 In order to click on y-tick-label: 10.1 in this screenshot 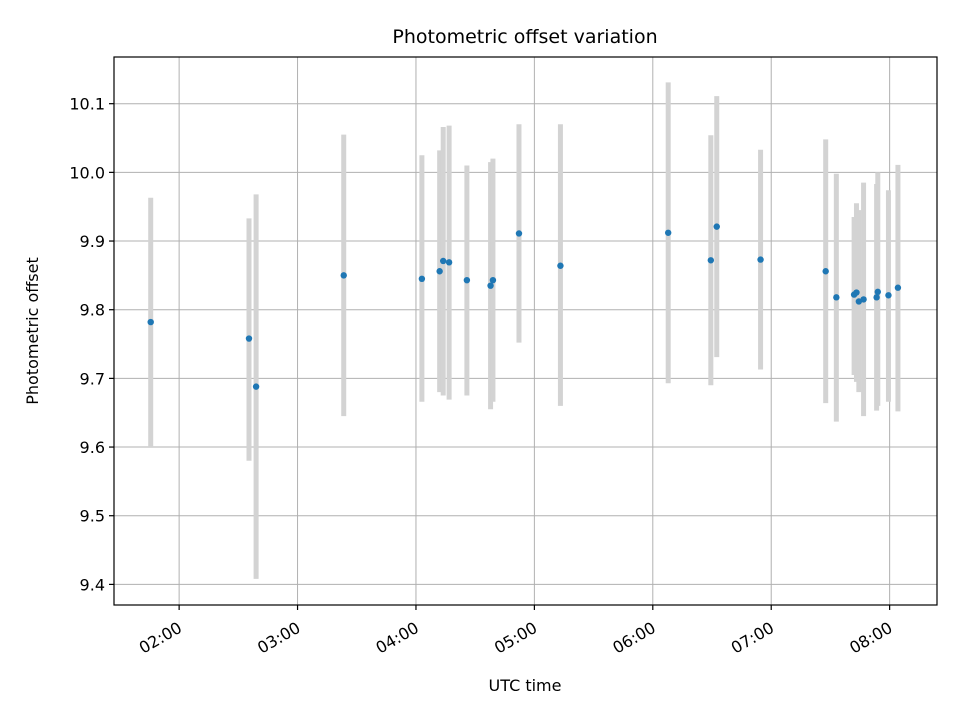, I will do `click(87, 104)`.